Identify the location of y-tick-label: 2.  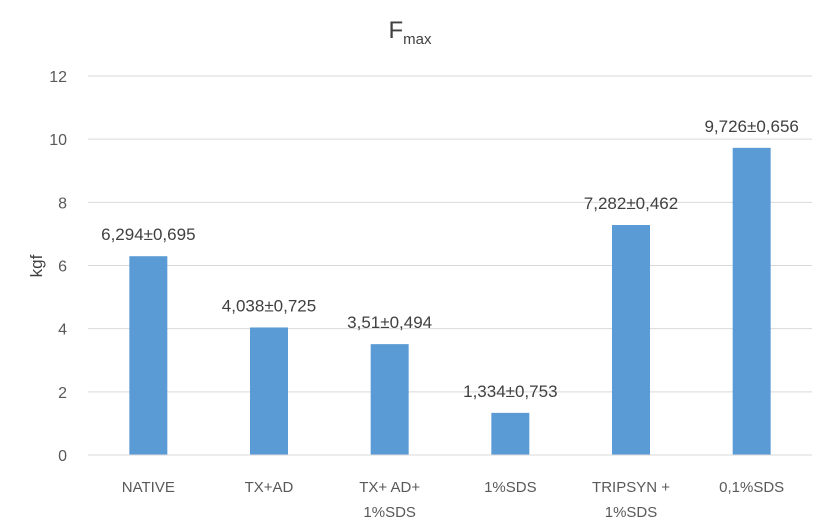
(62, 393).